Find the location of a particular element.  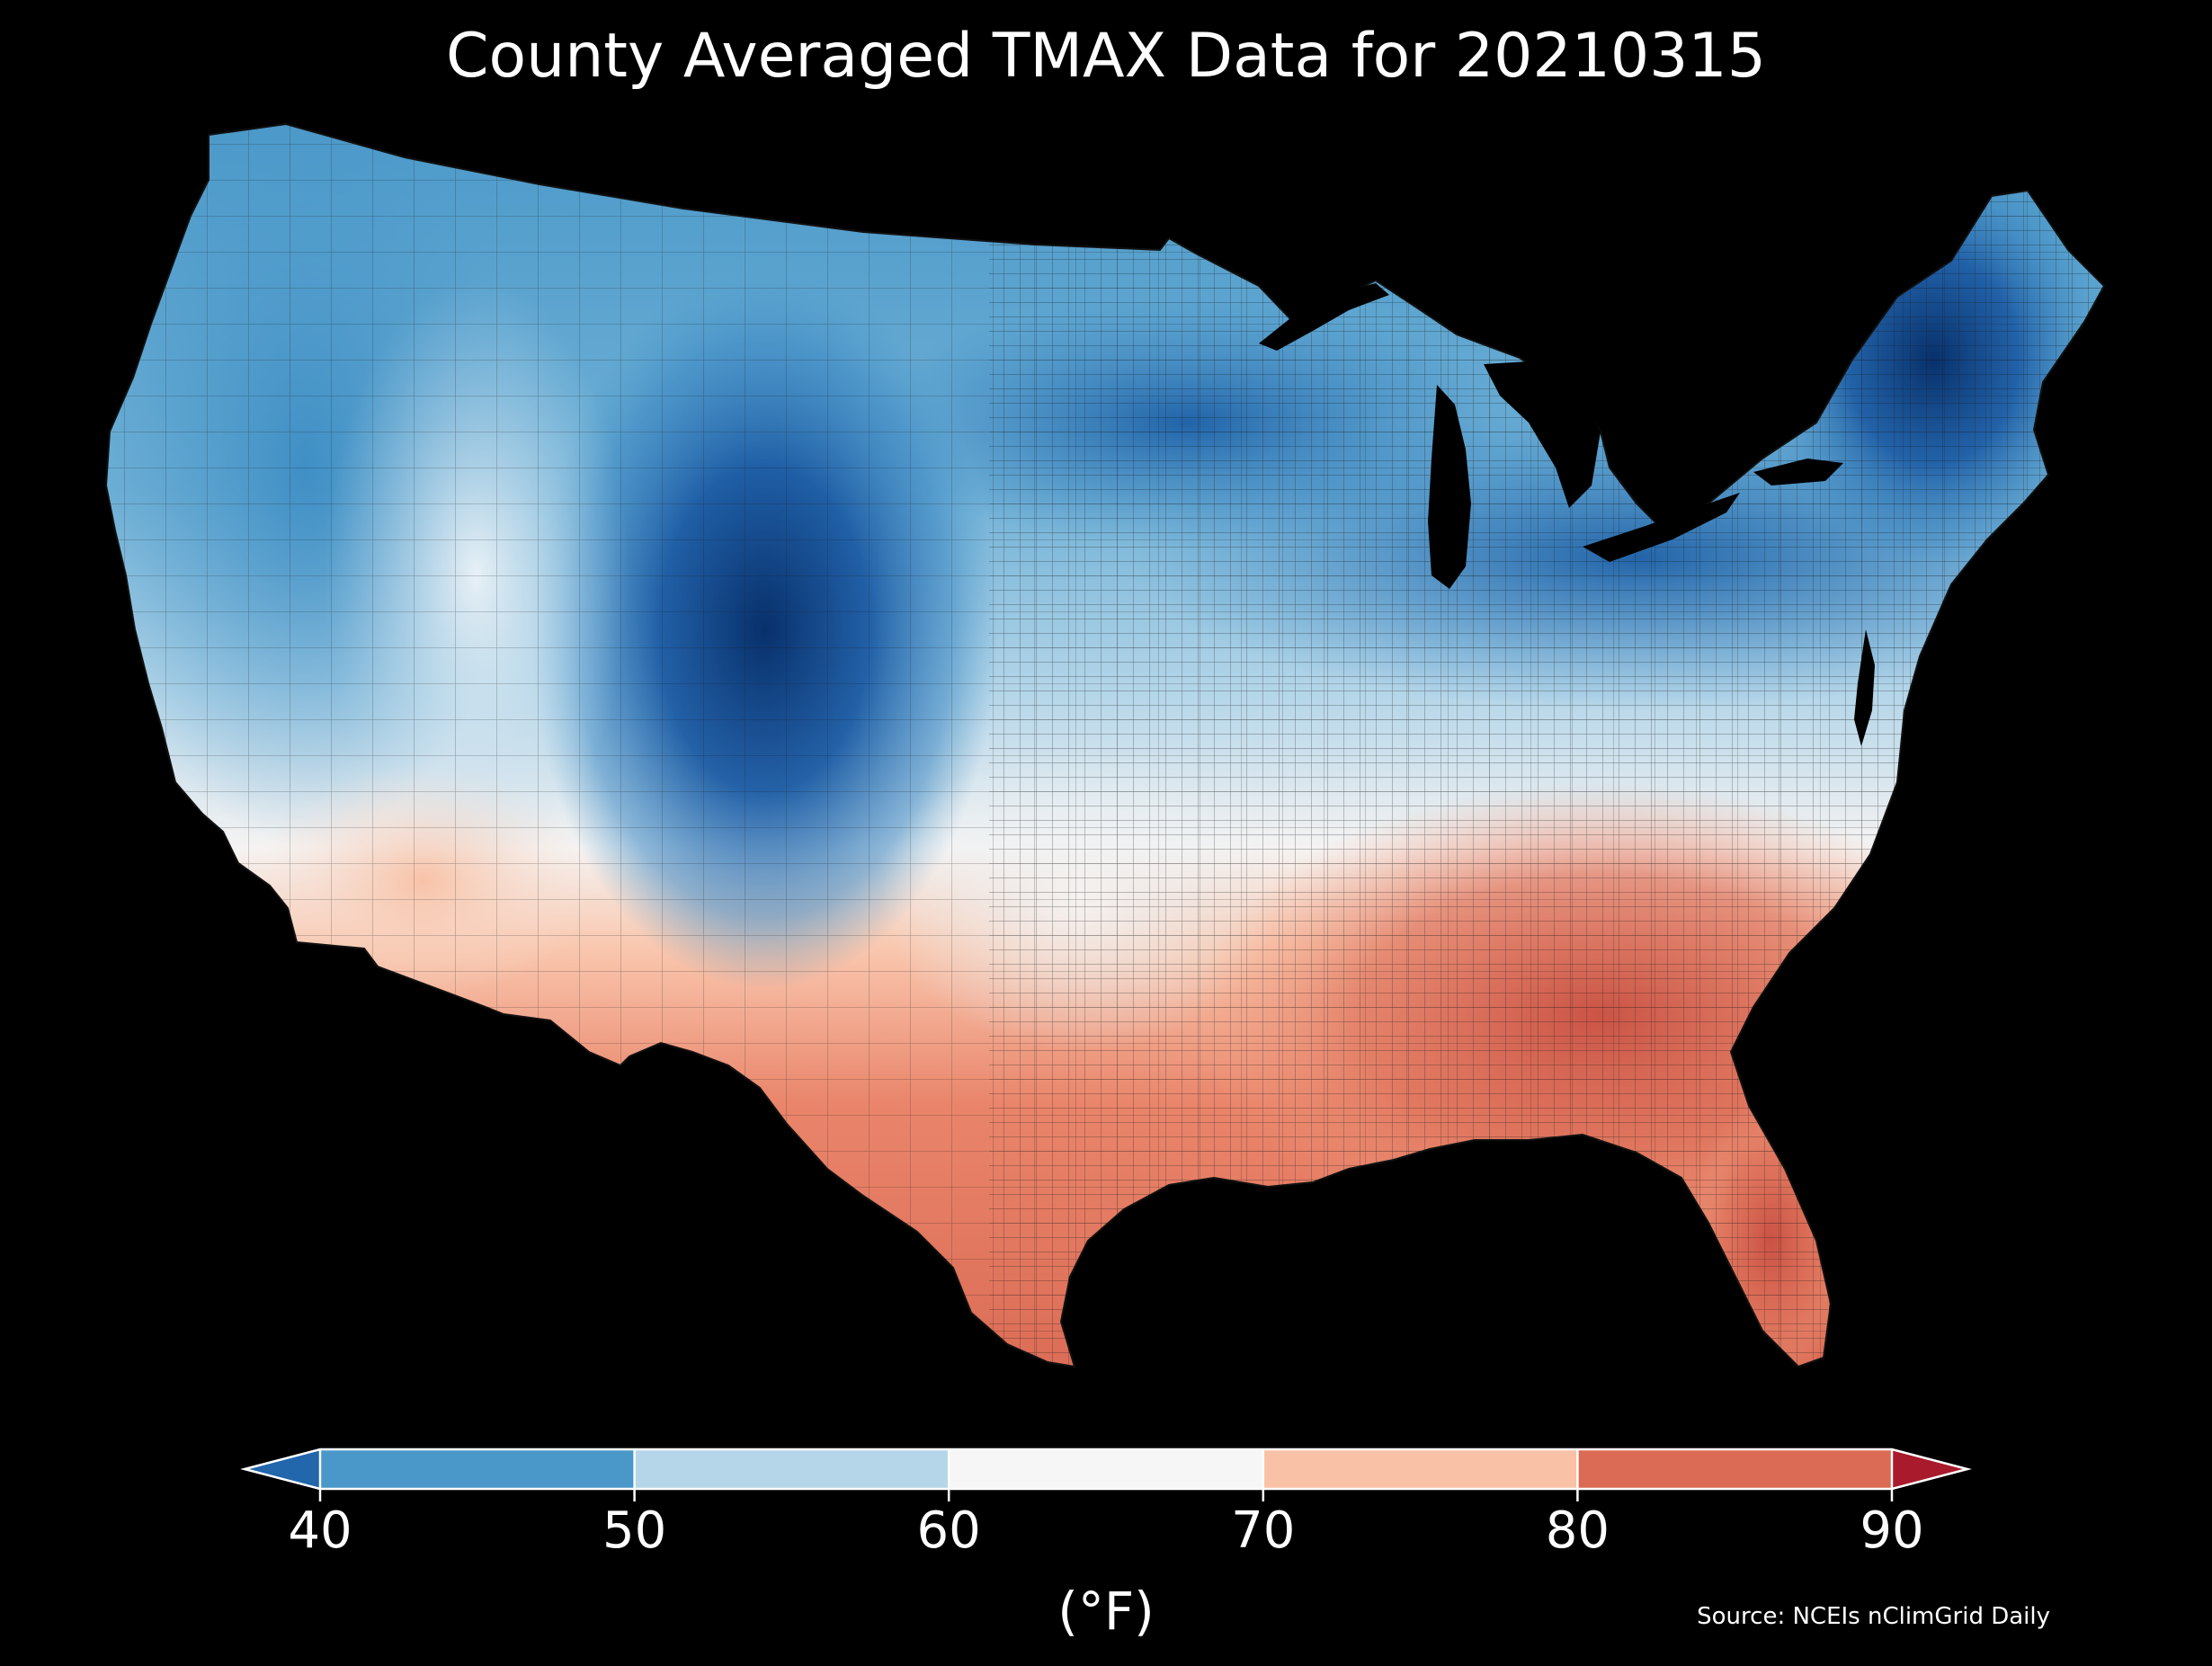

colorbar-units-label: (°F) is located at coordinates (1106, 1612).